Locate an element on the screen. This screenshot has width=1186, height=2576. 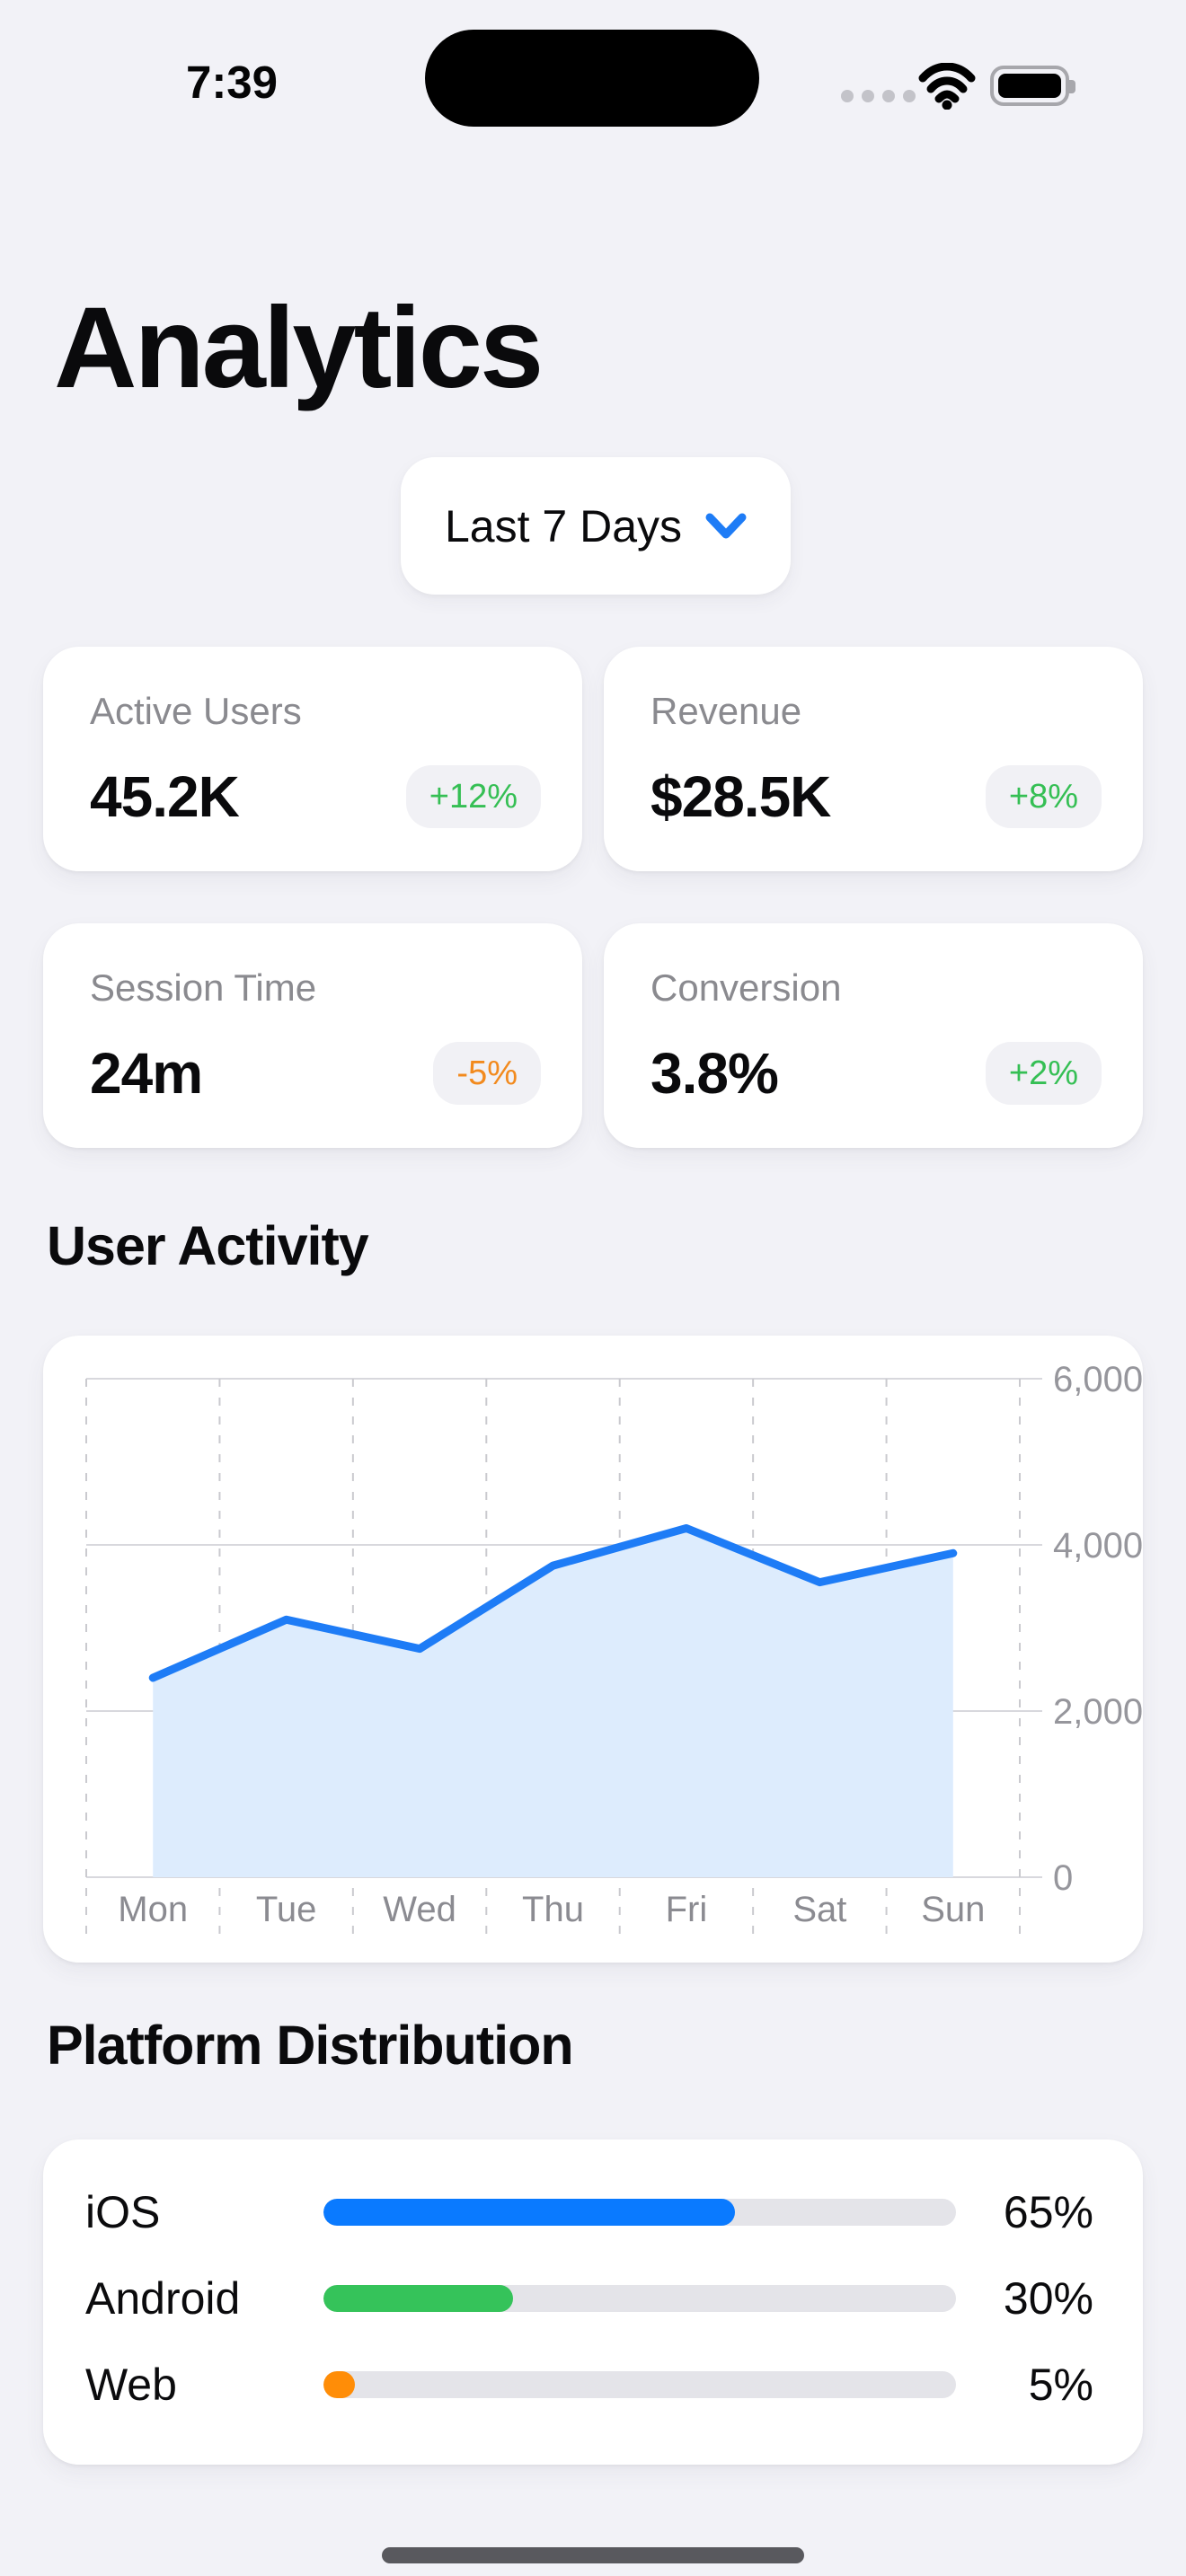
svg-text: Wed is located at coordinates (419, 1909).